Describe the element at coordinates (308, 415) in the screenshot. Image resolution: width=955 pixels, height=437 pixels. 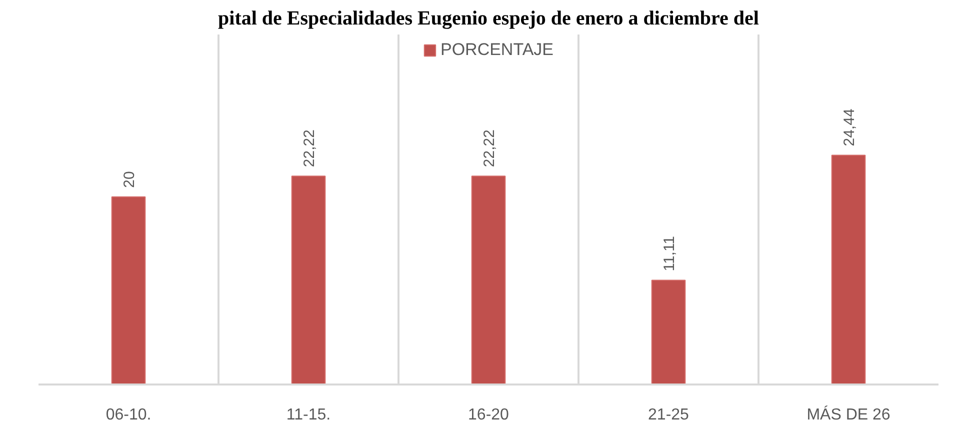
I see `x-tick-label: 11-15.` at that location.